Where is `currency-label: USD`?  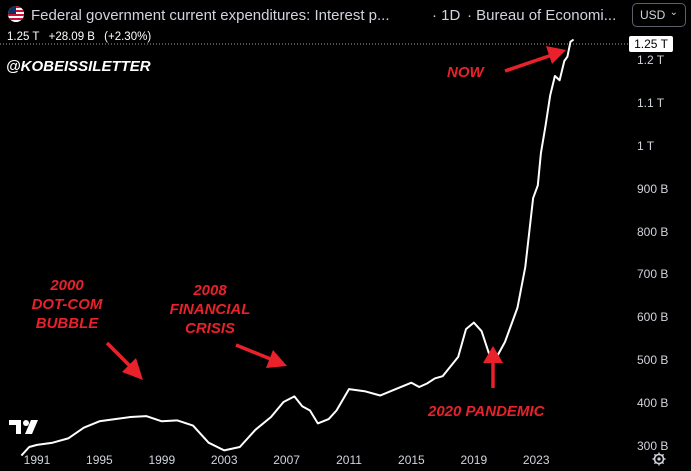
currency-label: USD is located at coordinates (653, 15).